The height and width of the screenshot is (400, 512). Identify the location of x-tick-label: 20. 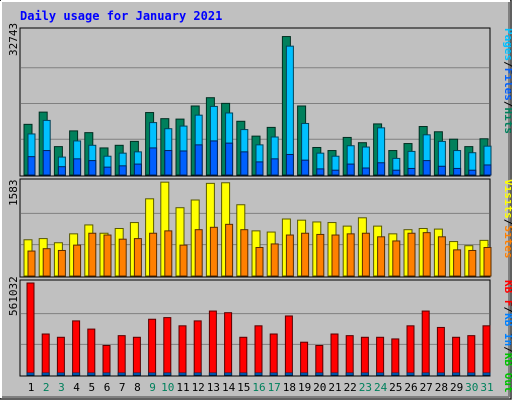
(319, 387).